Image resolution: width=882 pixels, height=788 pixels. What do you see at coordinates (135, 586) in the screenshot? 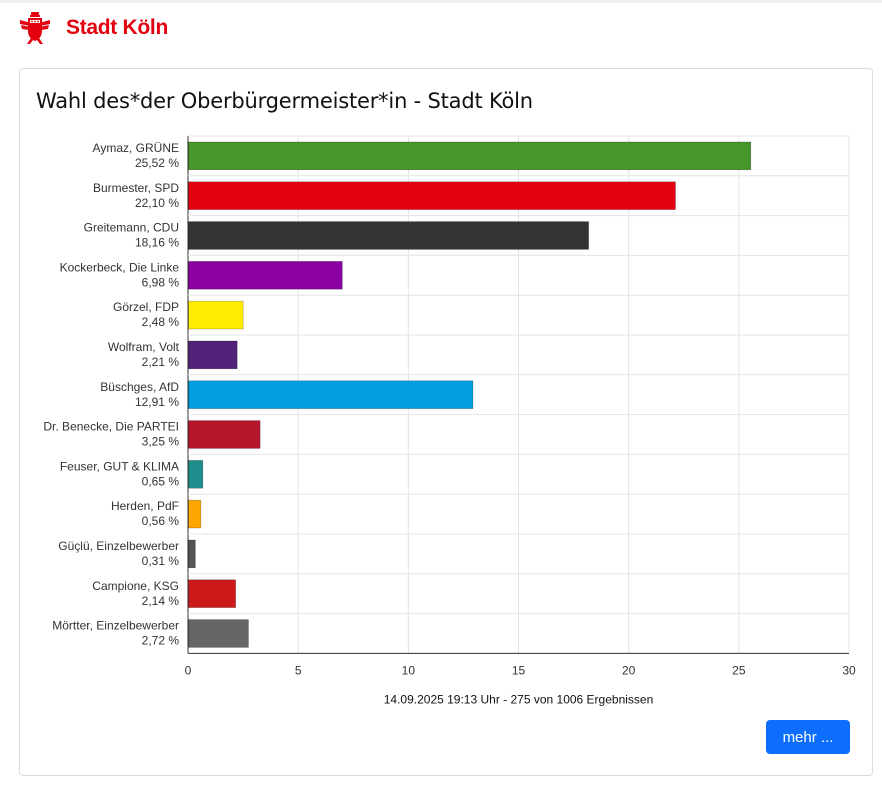
I see `category-label: Campione, KSG` at bounding box center [135, 586].